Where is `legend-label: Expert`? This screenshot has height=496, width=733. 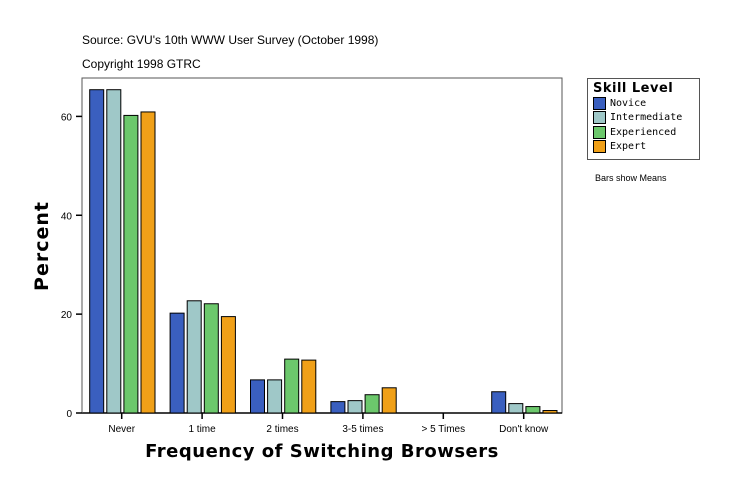
legend-label: Expert is located at coordinates (628, 147).